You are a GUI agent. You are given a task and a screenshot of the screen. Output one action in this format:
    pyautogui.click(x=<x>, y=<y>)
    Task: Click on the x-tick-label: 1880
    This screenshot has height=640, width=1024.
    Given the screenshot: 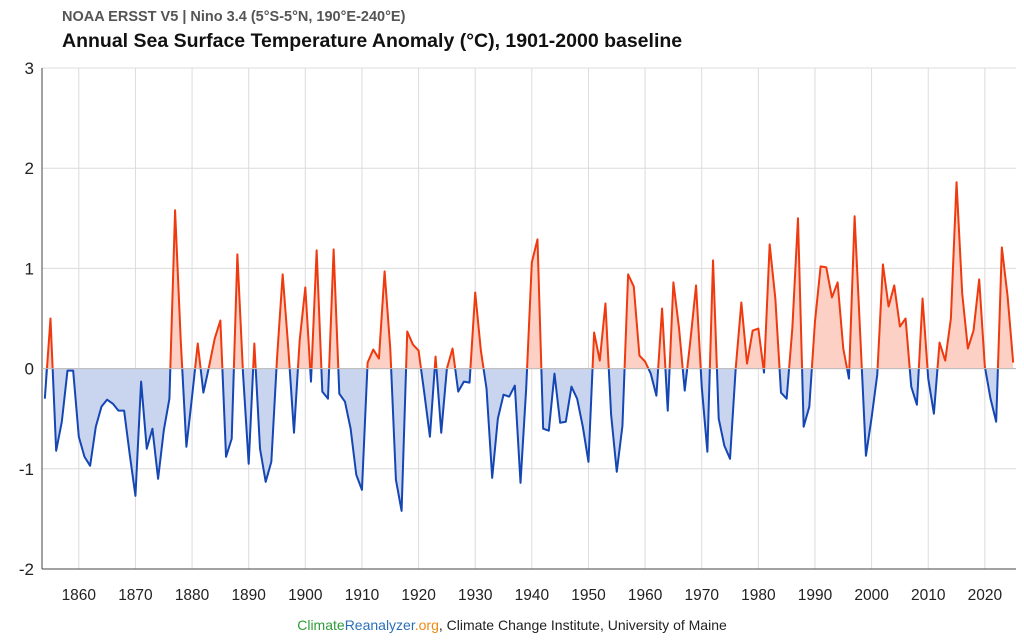 What is the action you would take?
    pyautogui.click(x=192, y=595)
    